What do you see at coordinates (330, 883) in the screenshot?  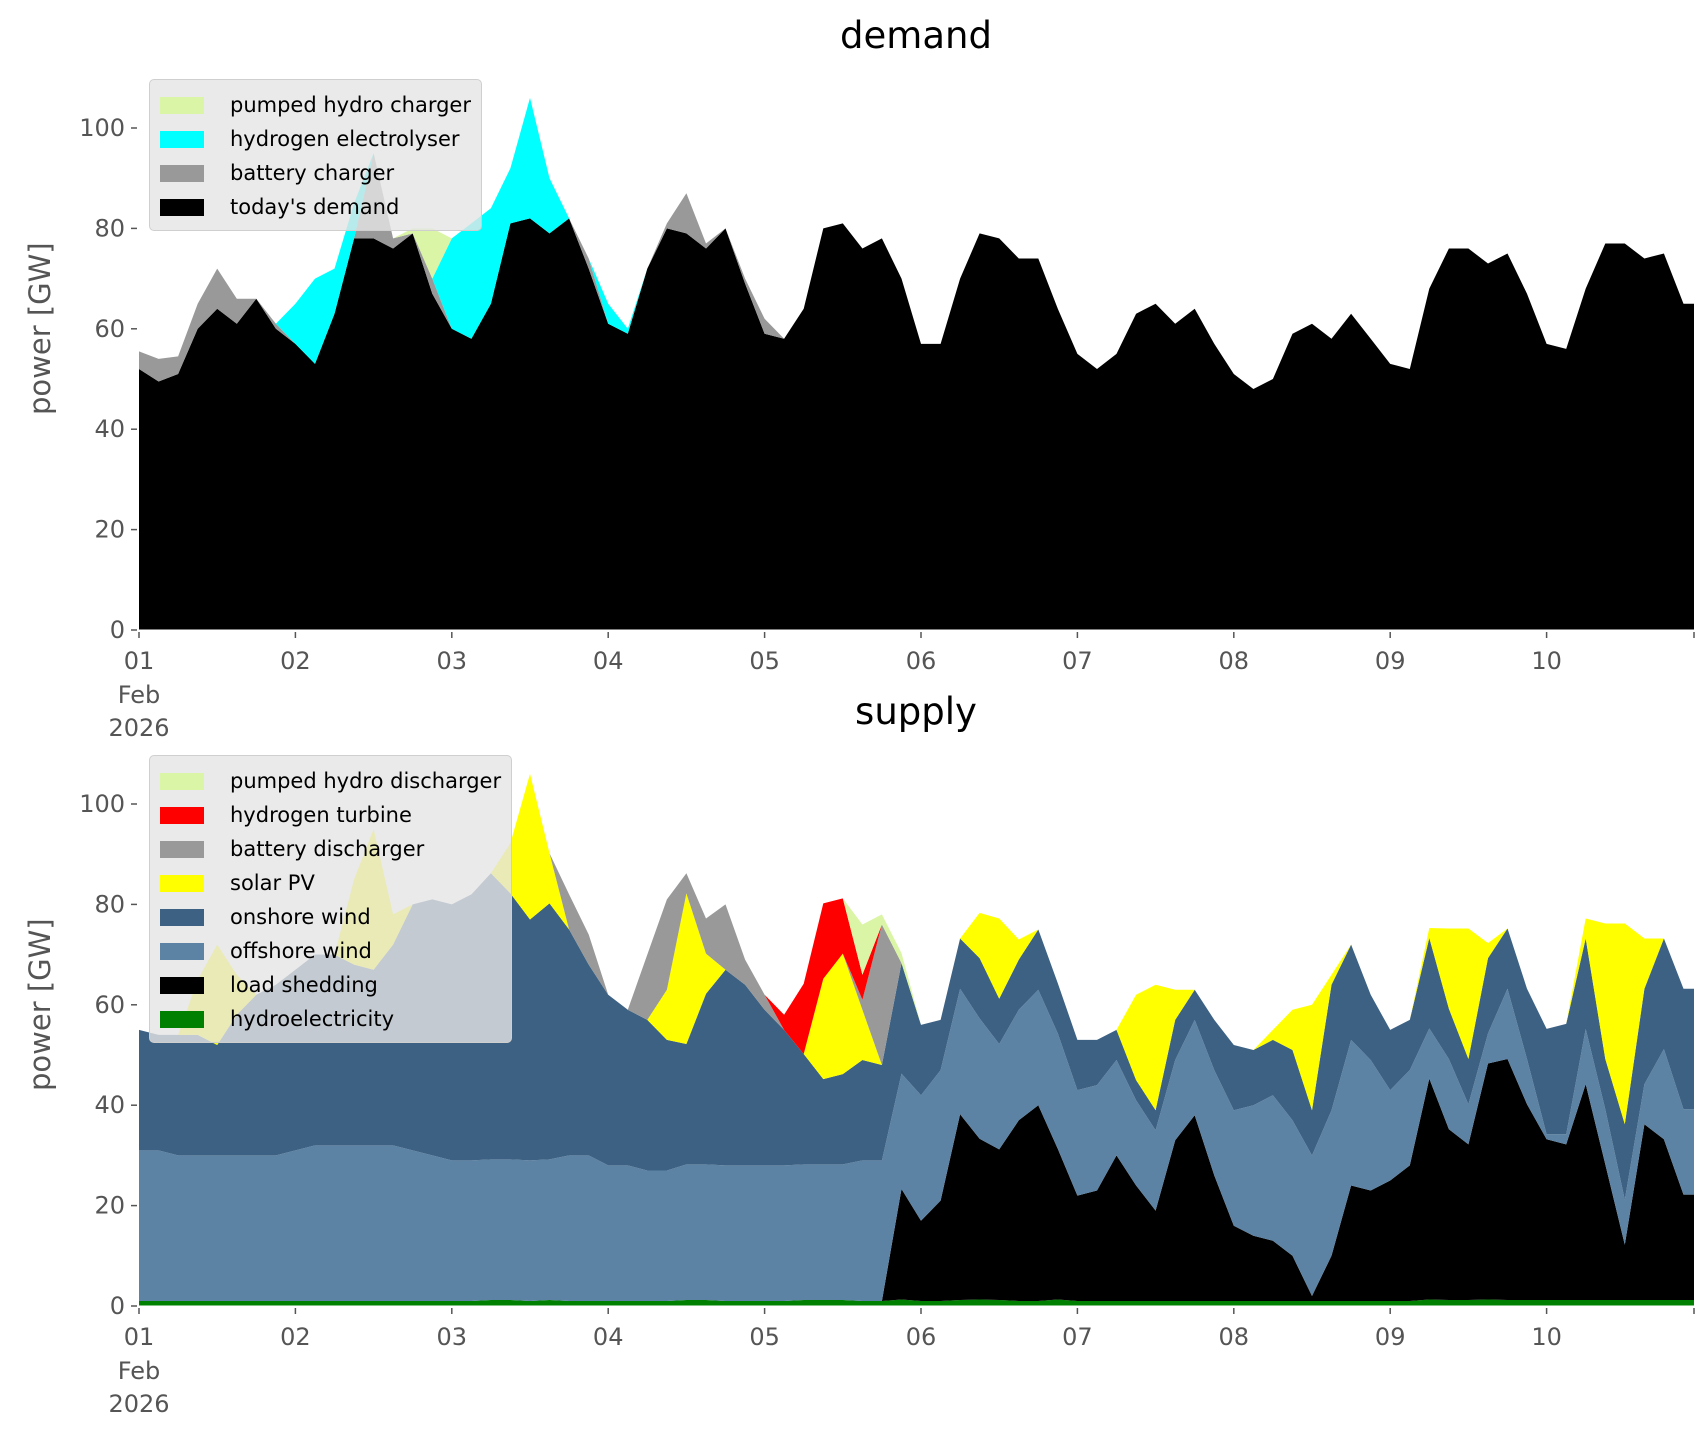 I see `legend-item: solar PV` at bounding box center [330, 883].